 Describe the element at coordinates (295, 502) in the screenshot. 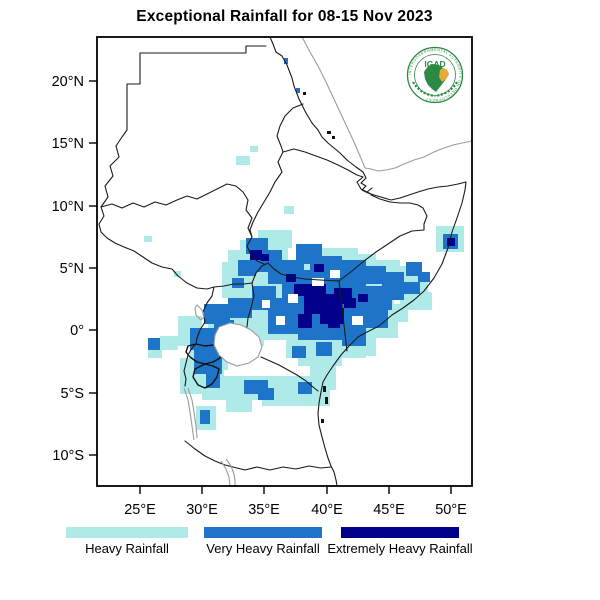

I see `x-axis: 25°E 30°E 35°E 40°E 45°E 50°E` at that location.